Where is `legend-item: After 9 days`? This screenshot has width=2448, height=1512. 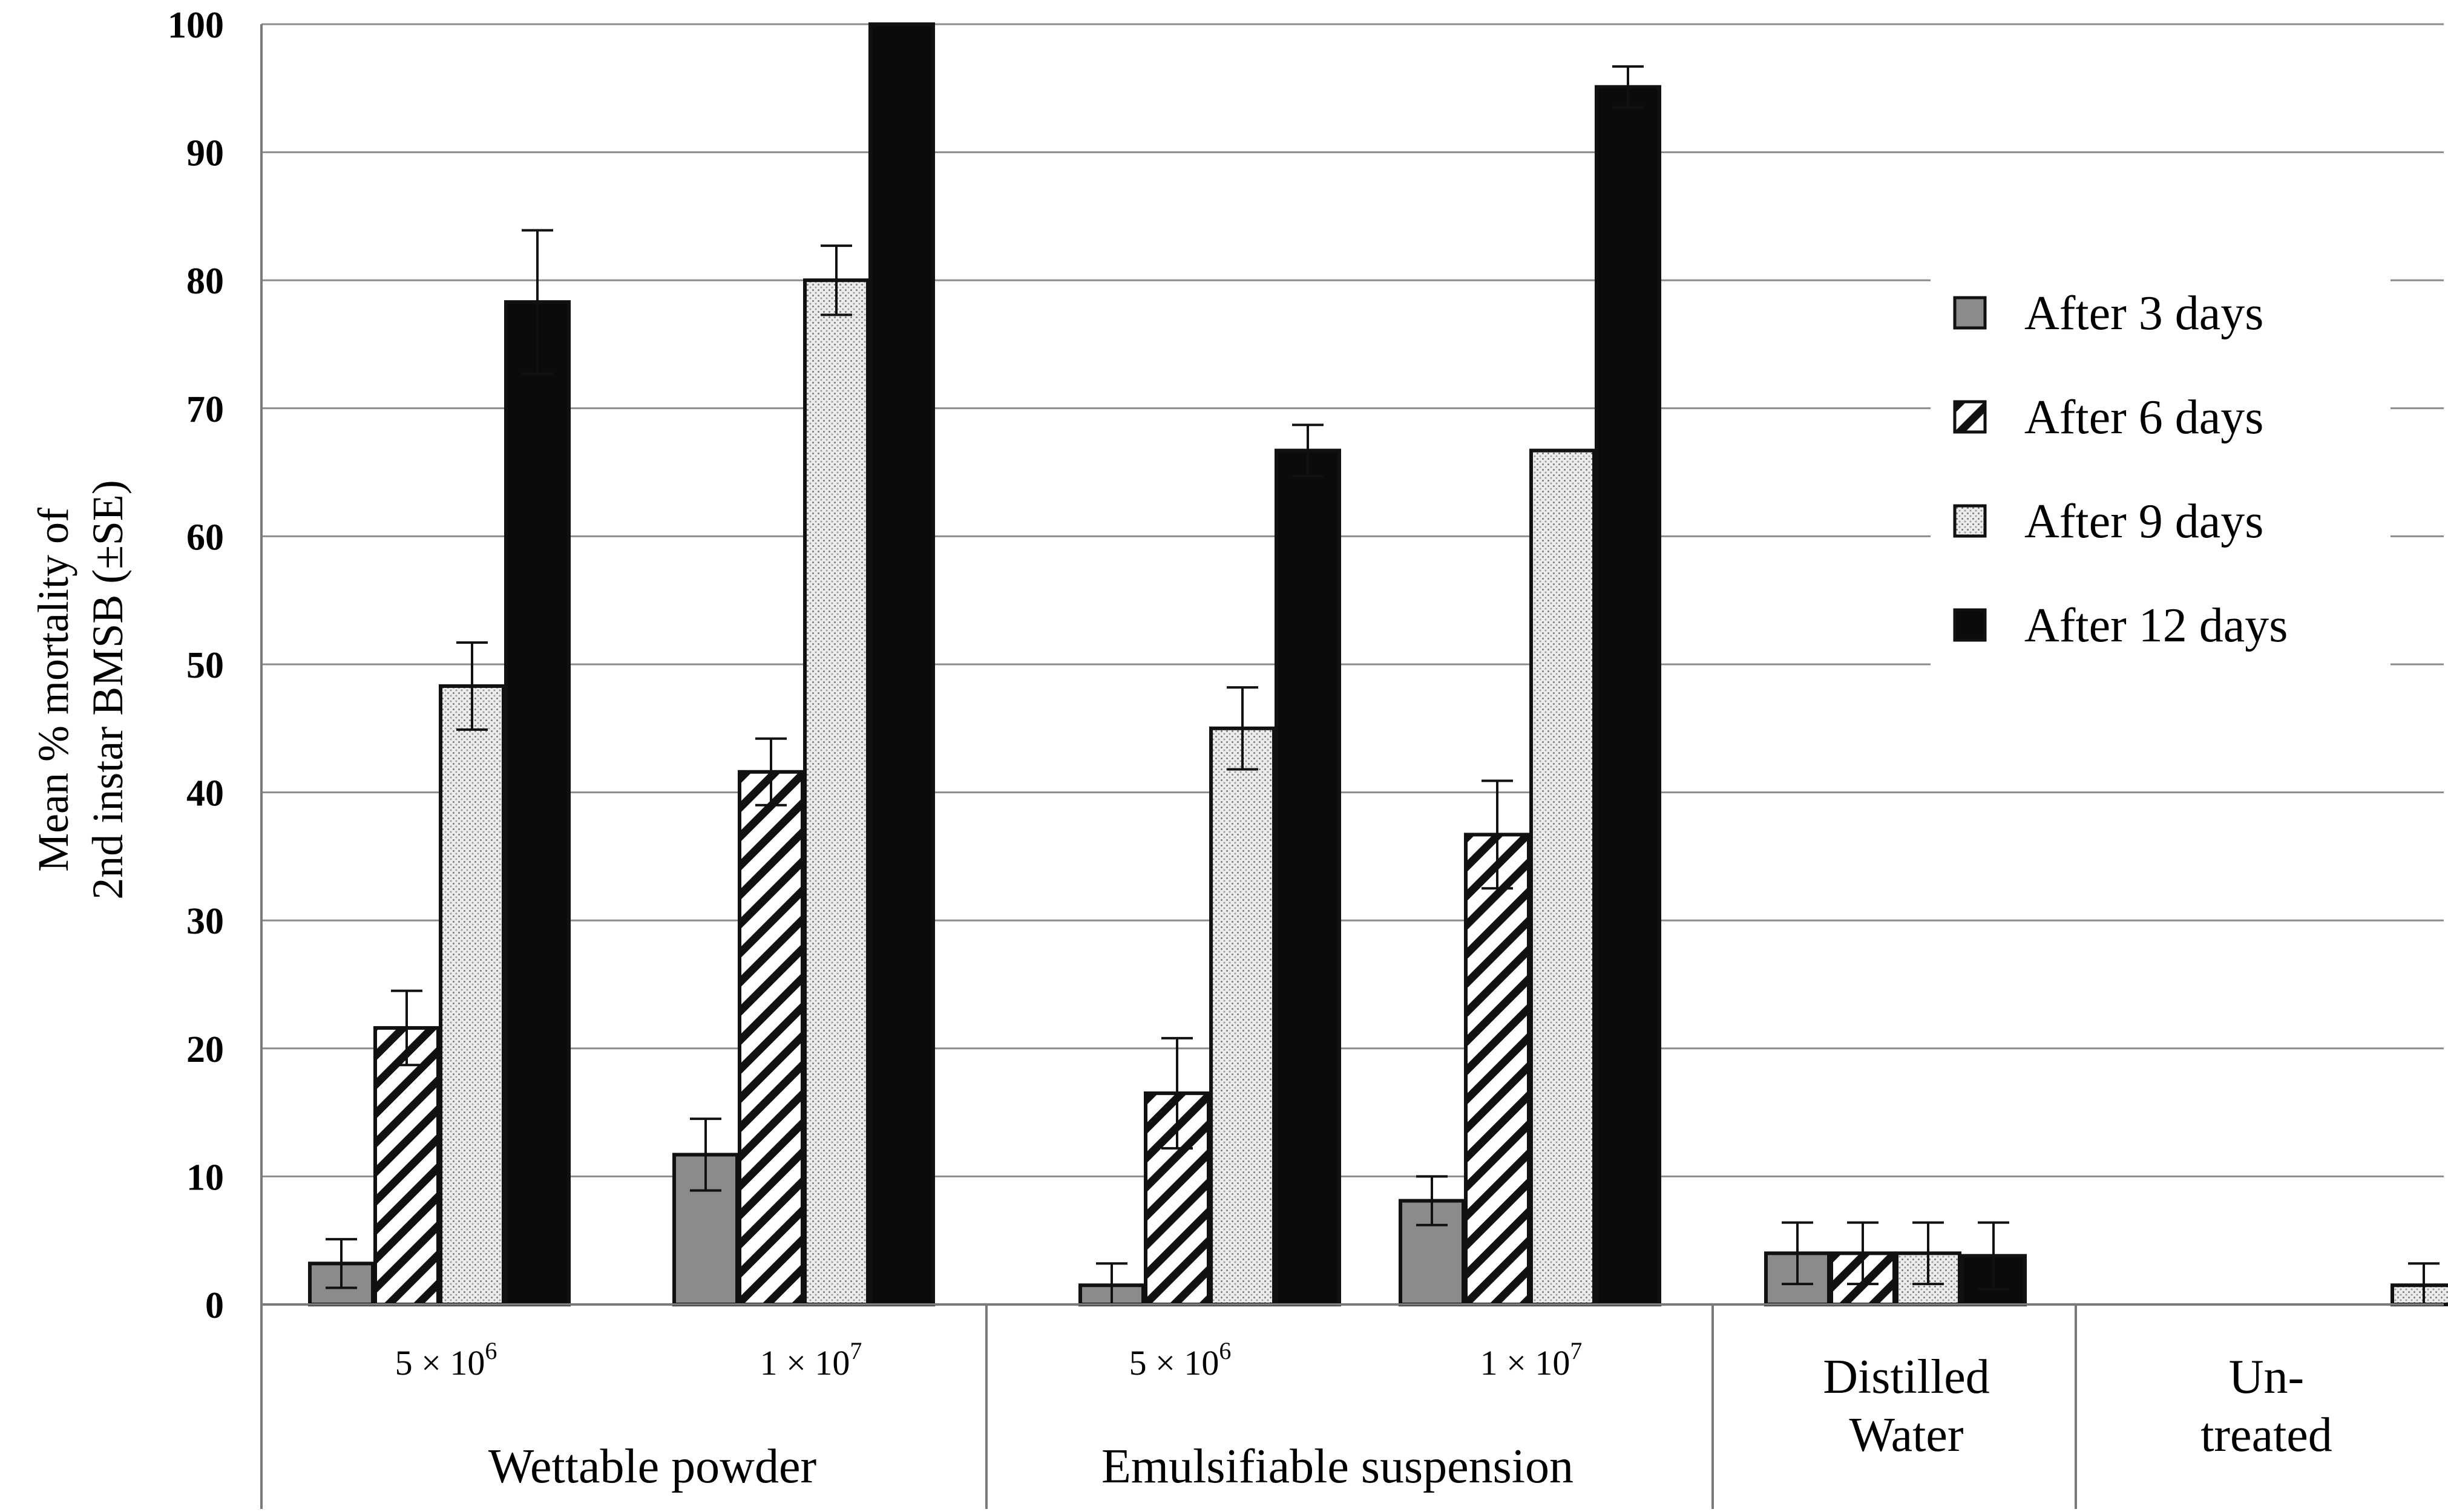
legend-item: After 9 days is located at coordinates (2108, 521).